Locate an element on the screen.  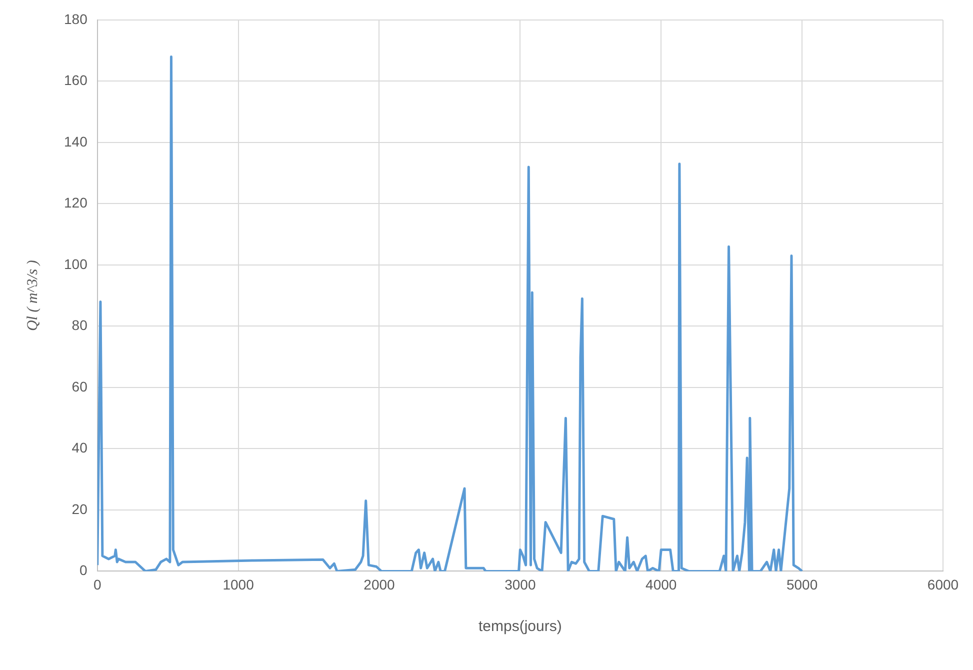
y-tick-label: 0 is located at coordinates (84, 570).